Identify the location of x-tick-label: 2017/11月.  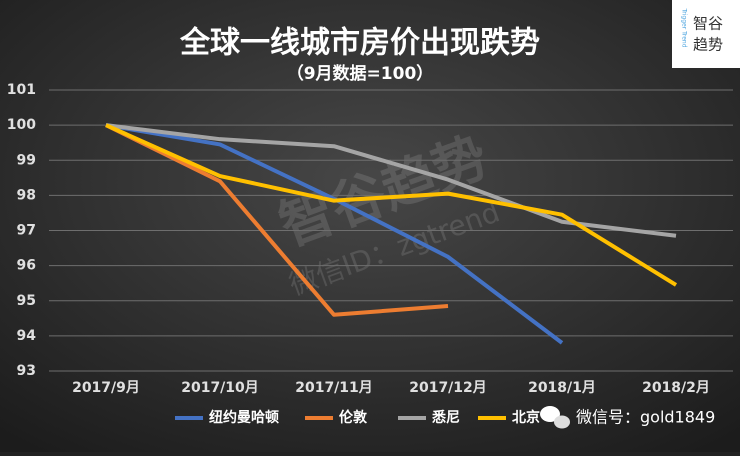
(334, 388).